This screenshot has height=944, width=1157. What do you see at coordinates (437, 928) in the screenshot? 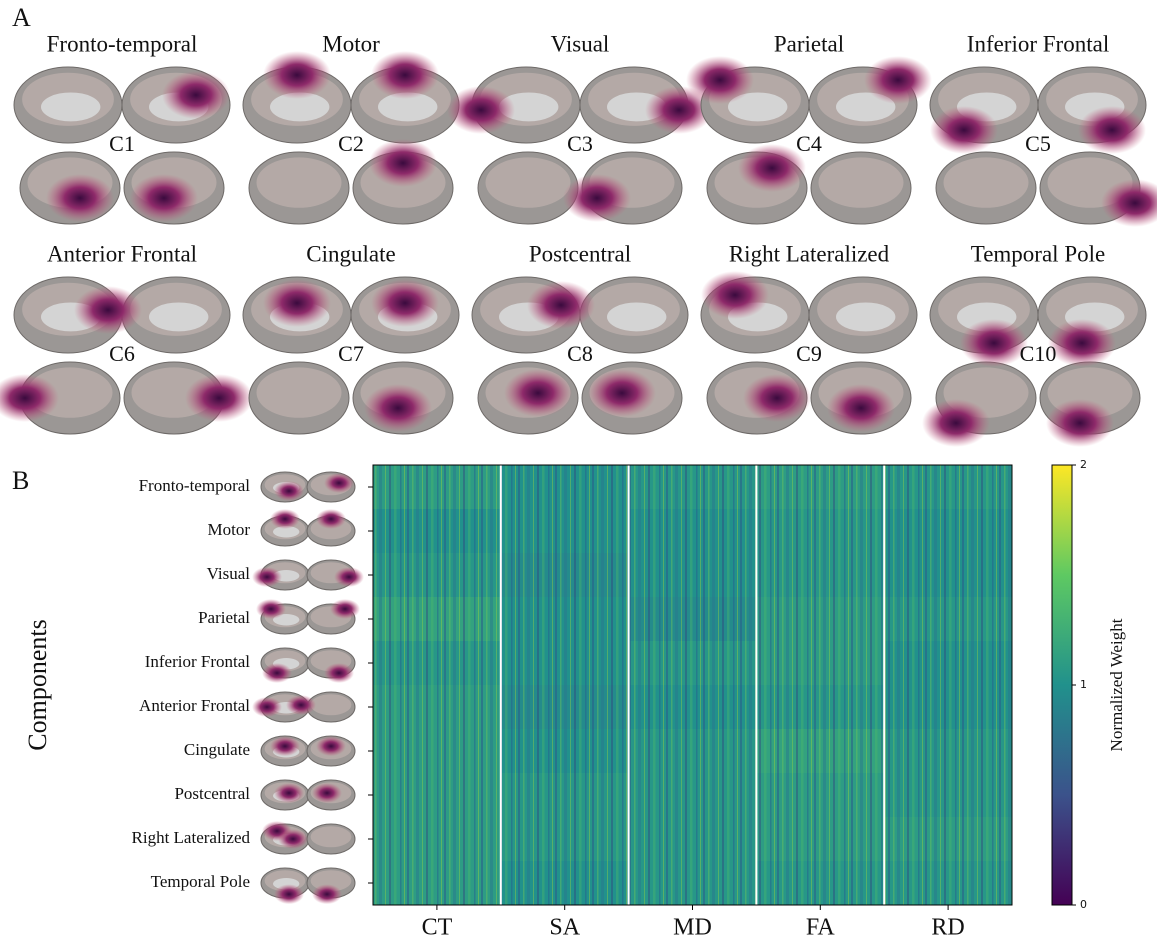
I see `column-label: CT` at bounding box center [437, 928].